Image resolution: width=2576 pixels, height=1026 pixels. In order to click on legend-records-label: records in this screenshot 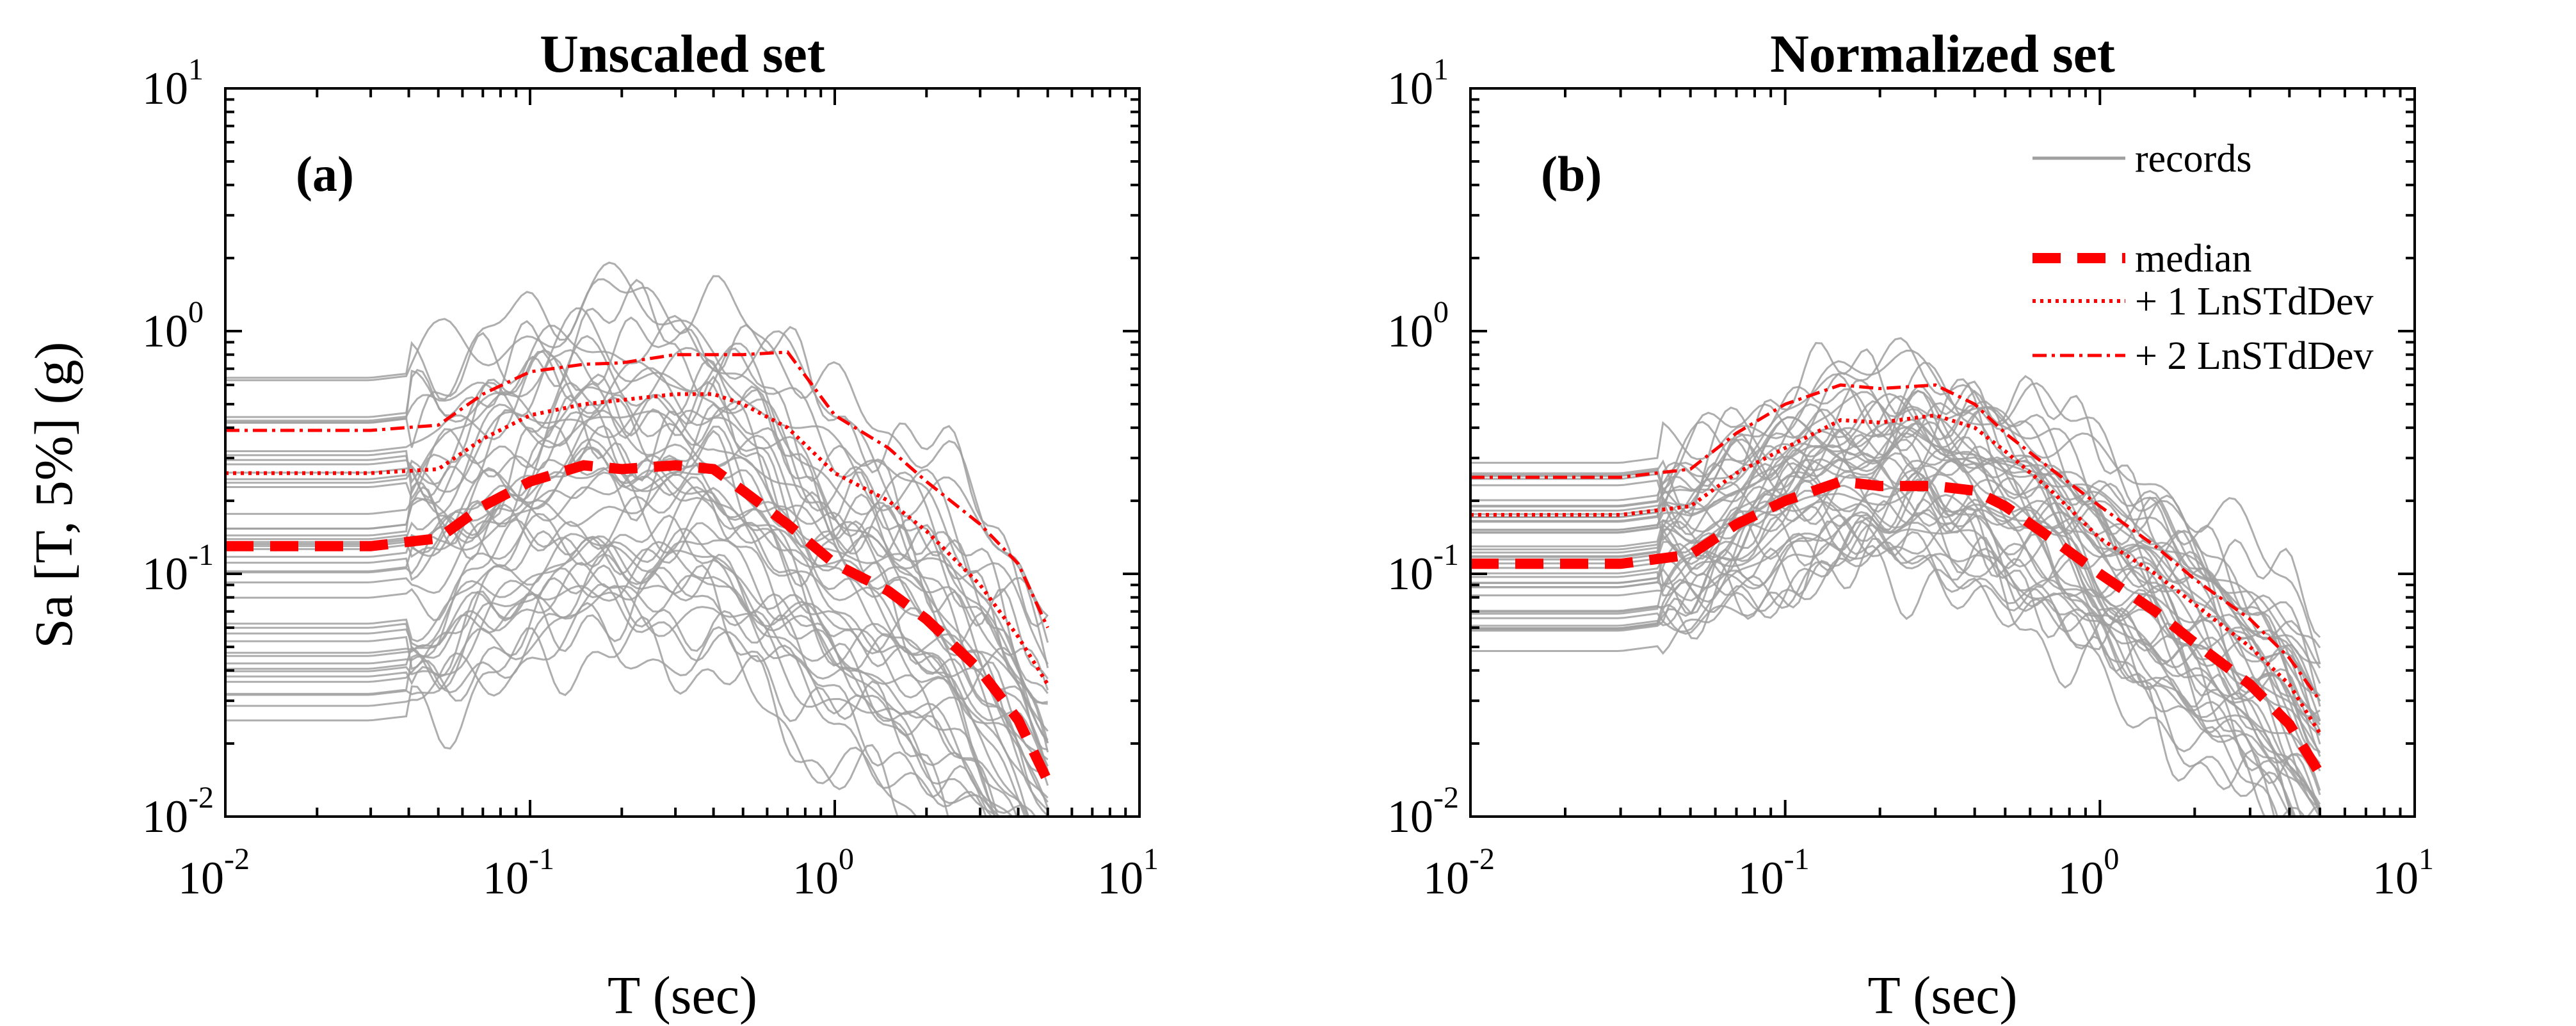, I will do `click(2193, 159)`.